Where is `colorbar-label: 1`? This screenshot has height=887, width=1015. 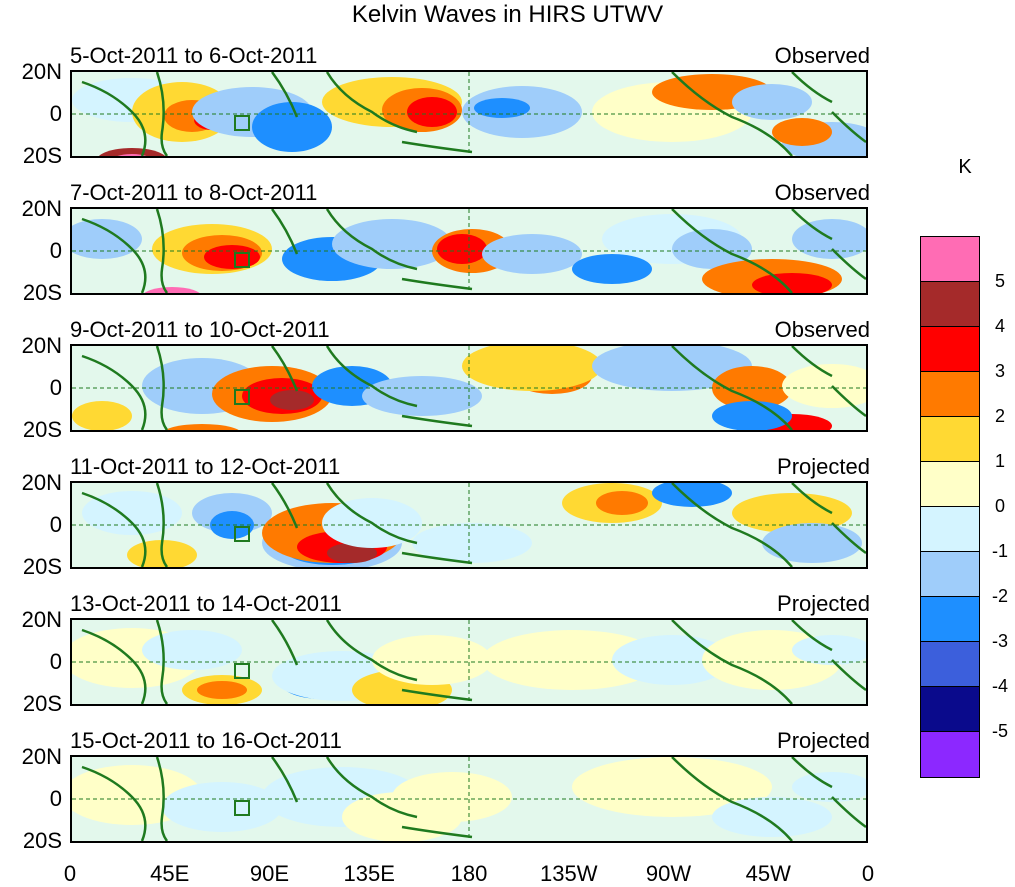 colorbar-label: 1 is located at coordinates (999, 461).